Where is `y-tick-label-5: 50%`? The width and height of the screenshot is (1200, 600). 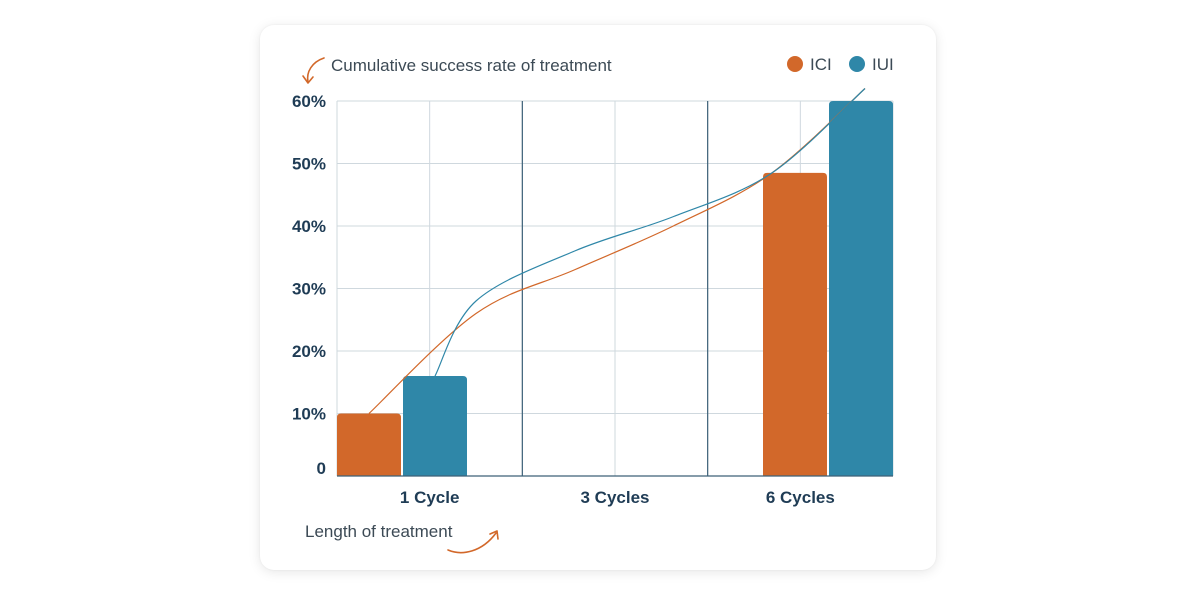
y-tick-label-5: 50% is located at coordinates (309, 164).